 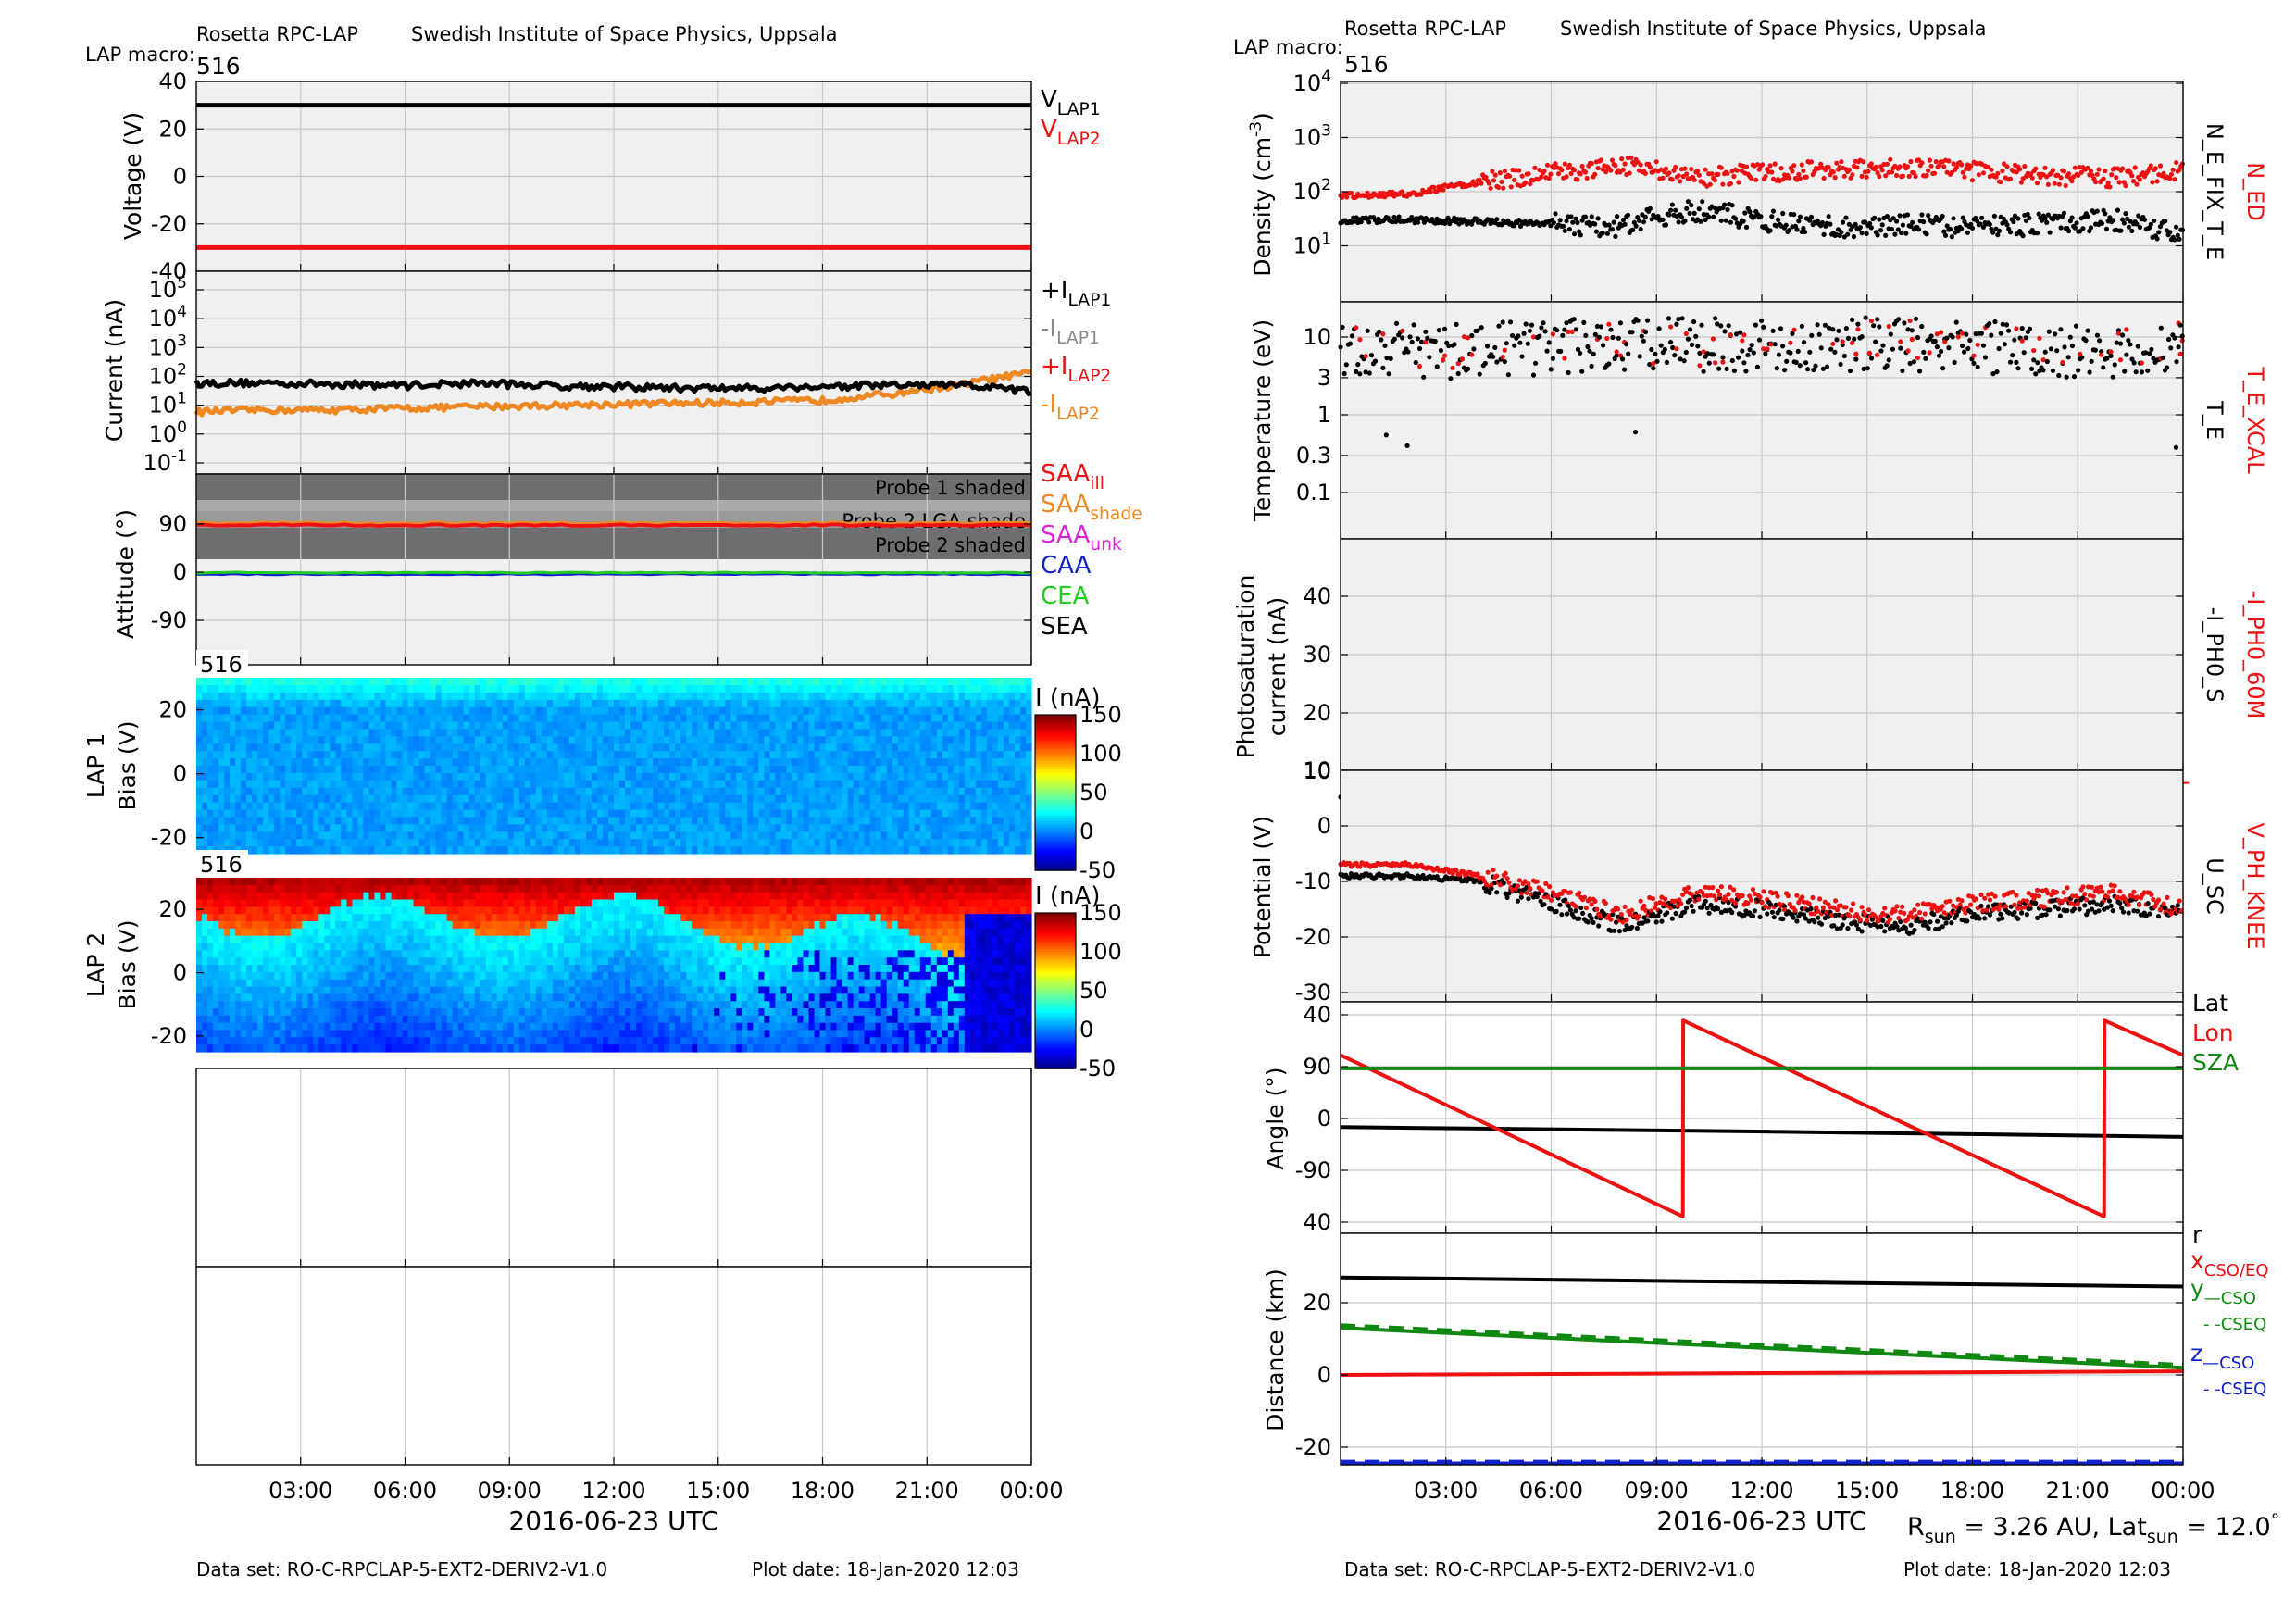 I want to click on y-tick-label: 103, so click(x=168, y=345).